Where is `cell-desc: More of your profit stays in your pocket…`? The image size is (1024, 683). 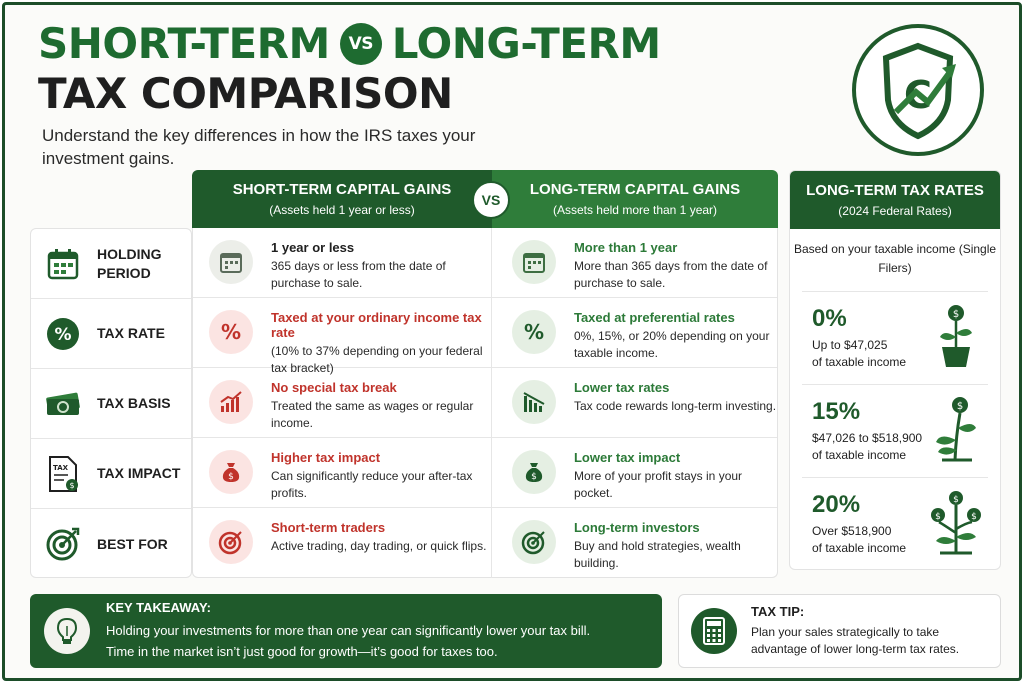
cell-desc: More of your profit stays in your pocket… is located at coordinates (658, 484).